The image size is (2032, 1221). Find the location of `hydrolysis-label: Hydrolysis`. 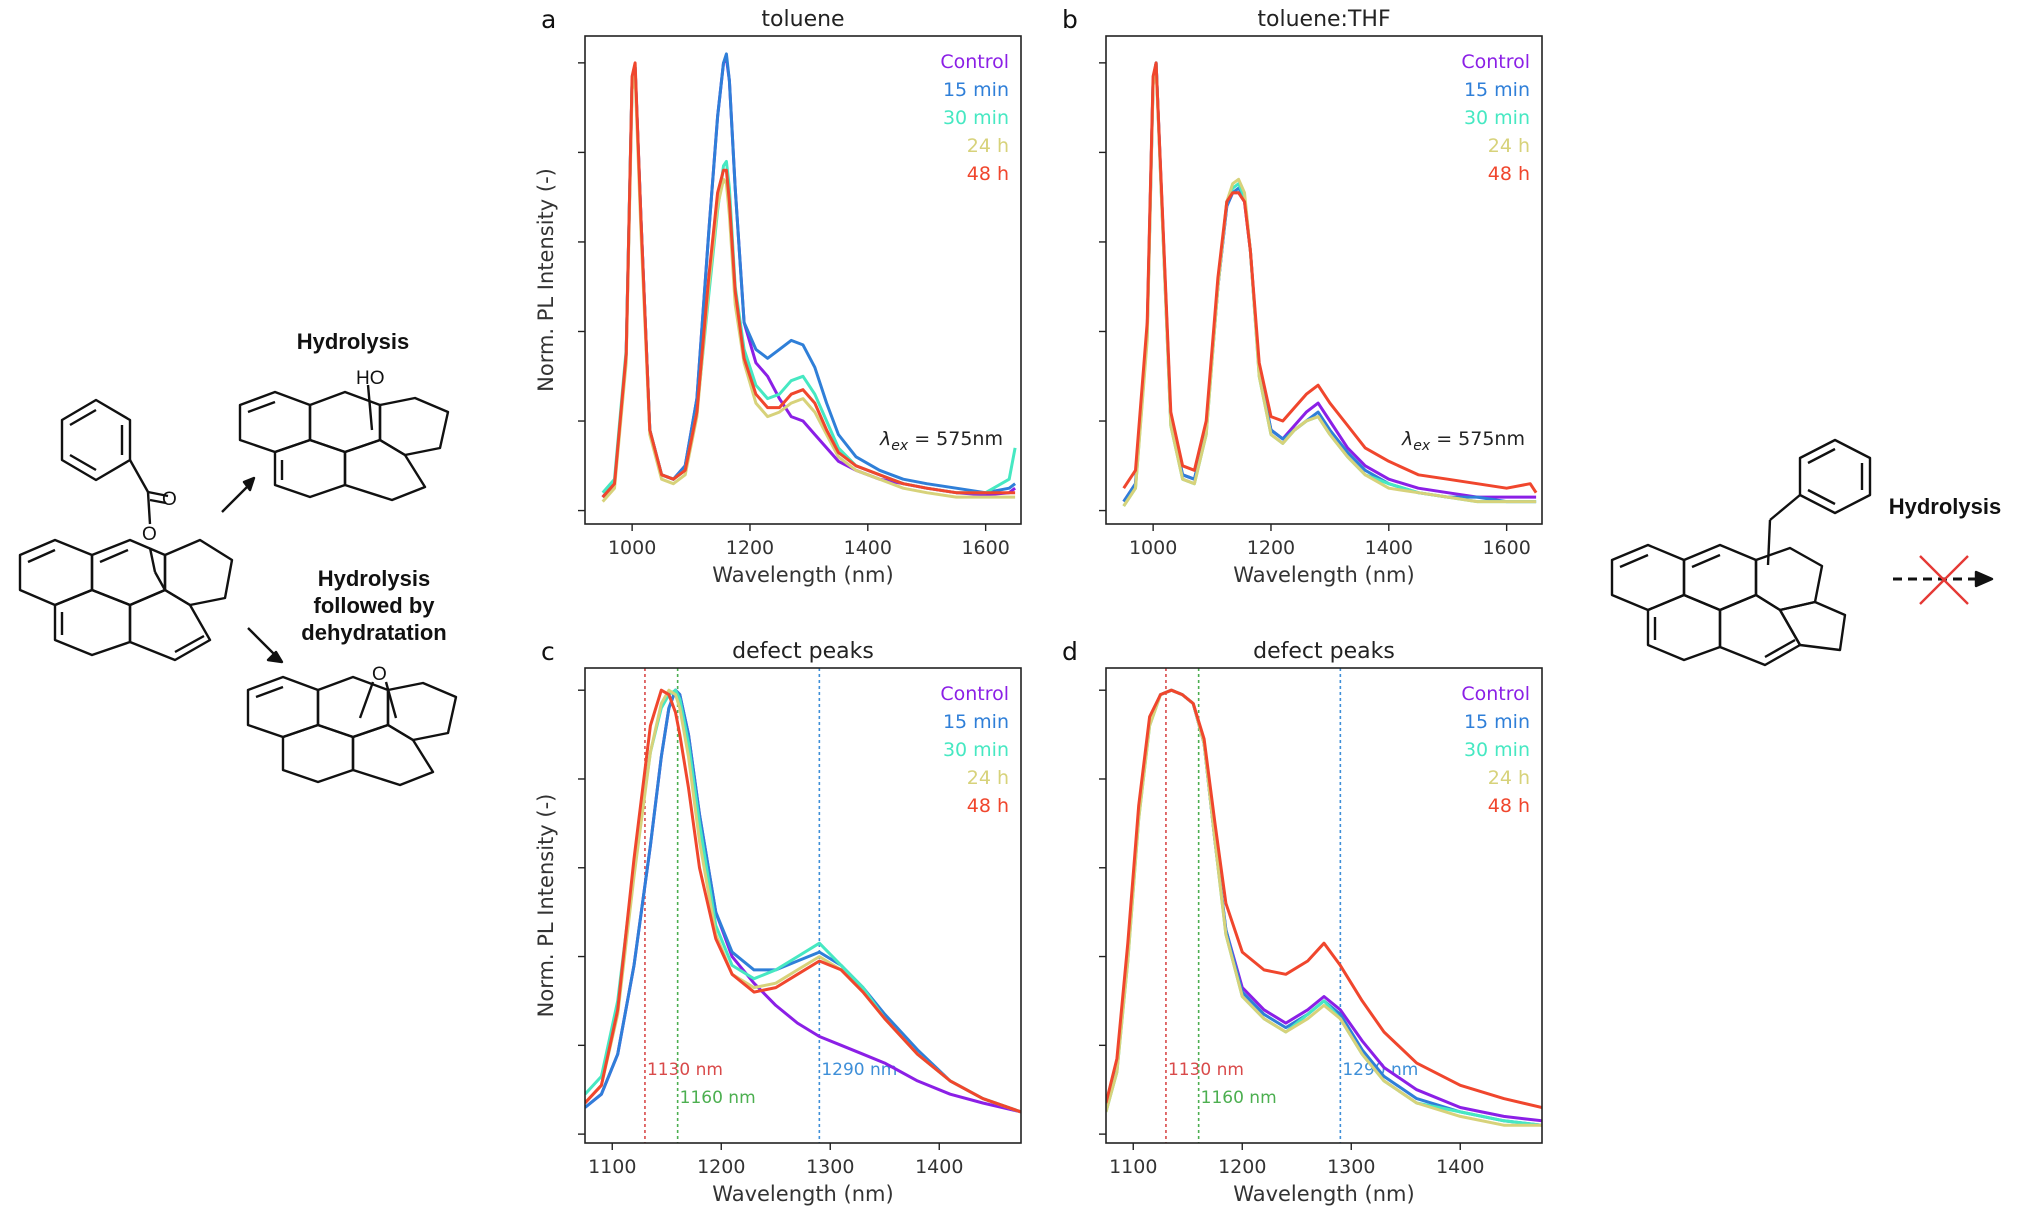

hydrolysis-label: Hydrolysis is located at coordinates (353, 341).